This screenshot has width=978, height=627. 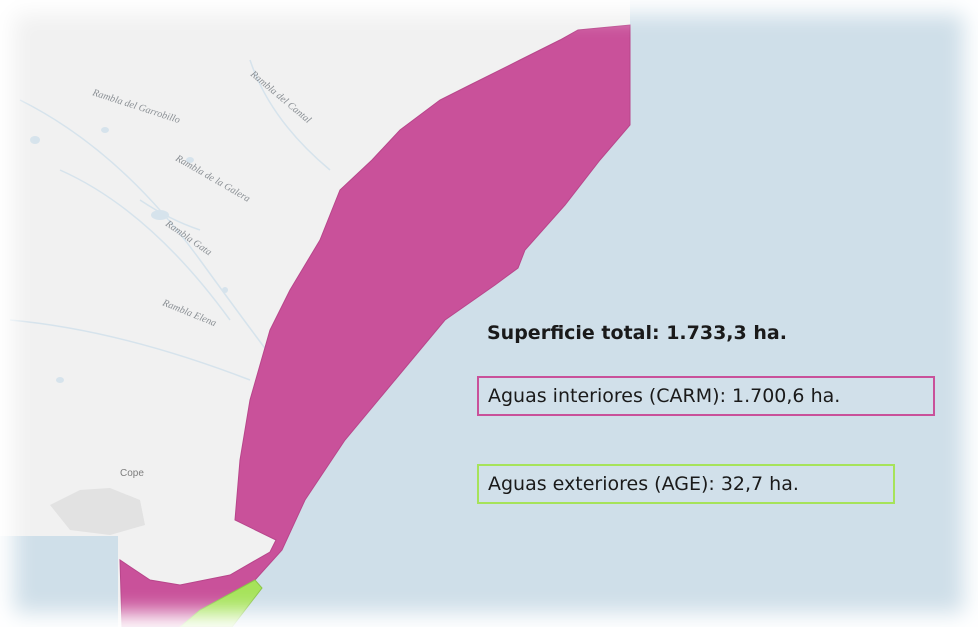 I want to click on interior-area: Aguas interiores (CARM): 1.700,6 ha., so click(x=706, y=396).